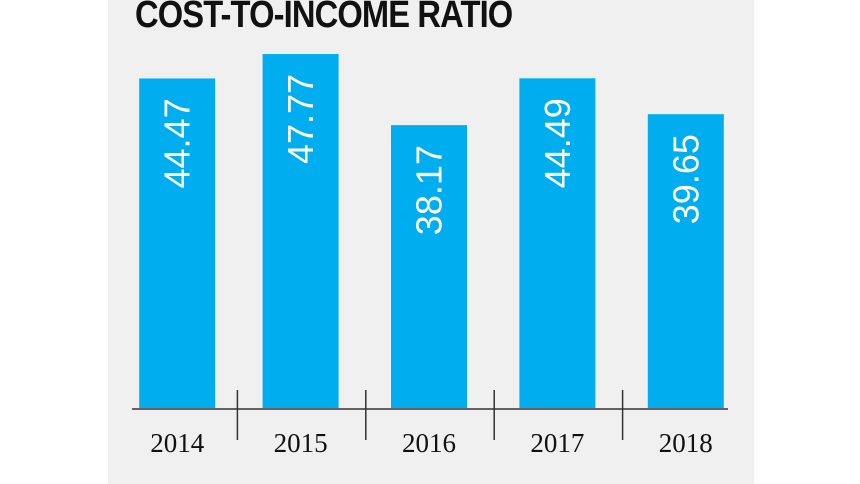 The height and width of the screenshot is (484, 860). I want to click on x-tick-label-2014: 2014, so click(177, 443).